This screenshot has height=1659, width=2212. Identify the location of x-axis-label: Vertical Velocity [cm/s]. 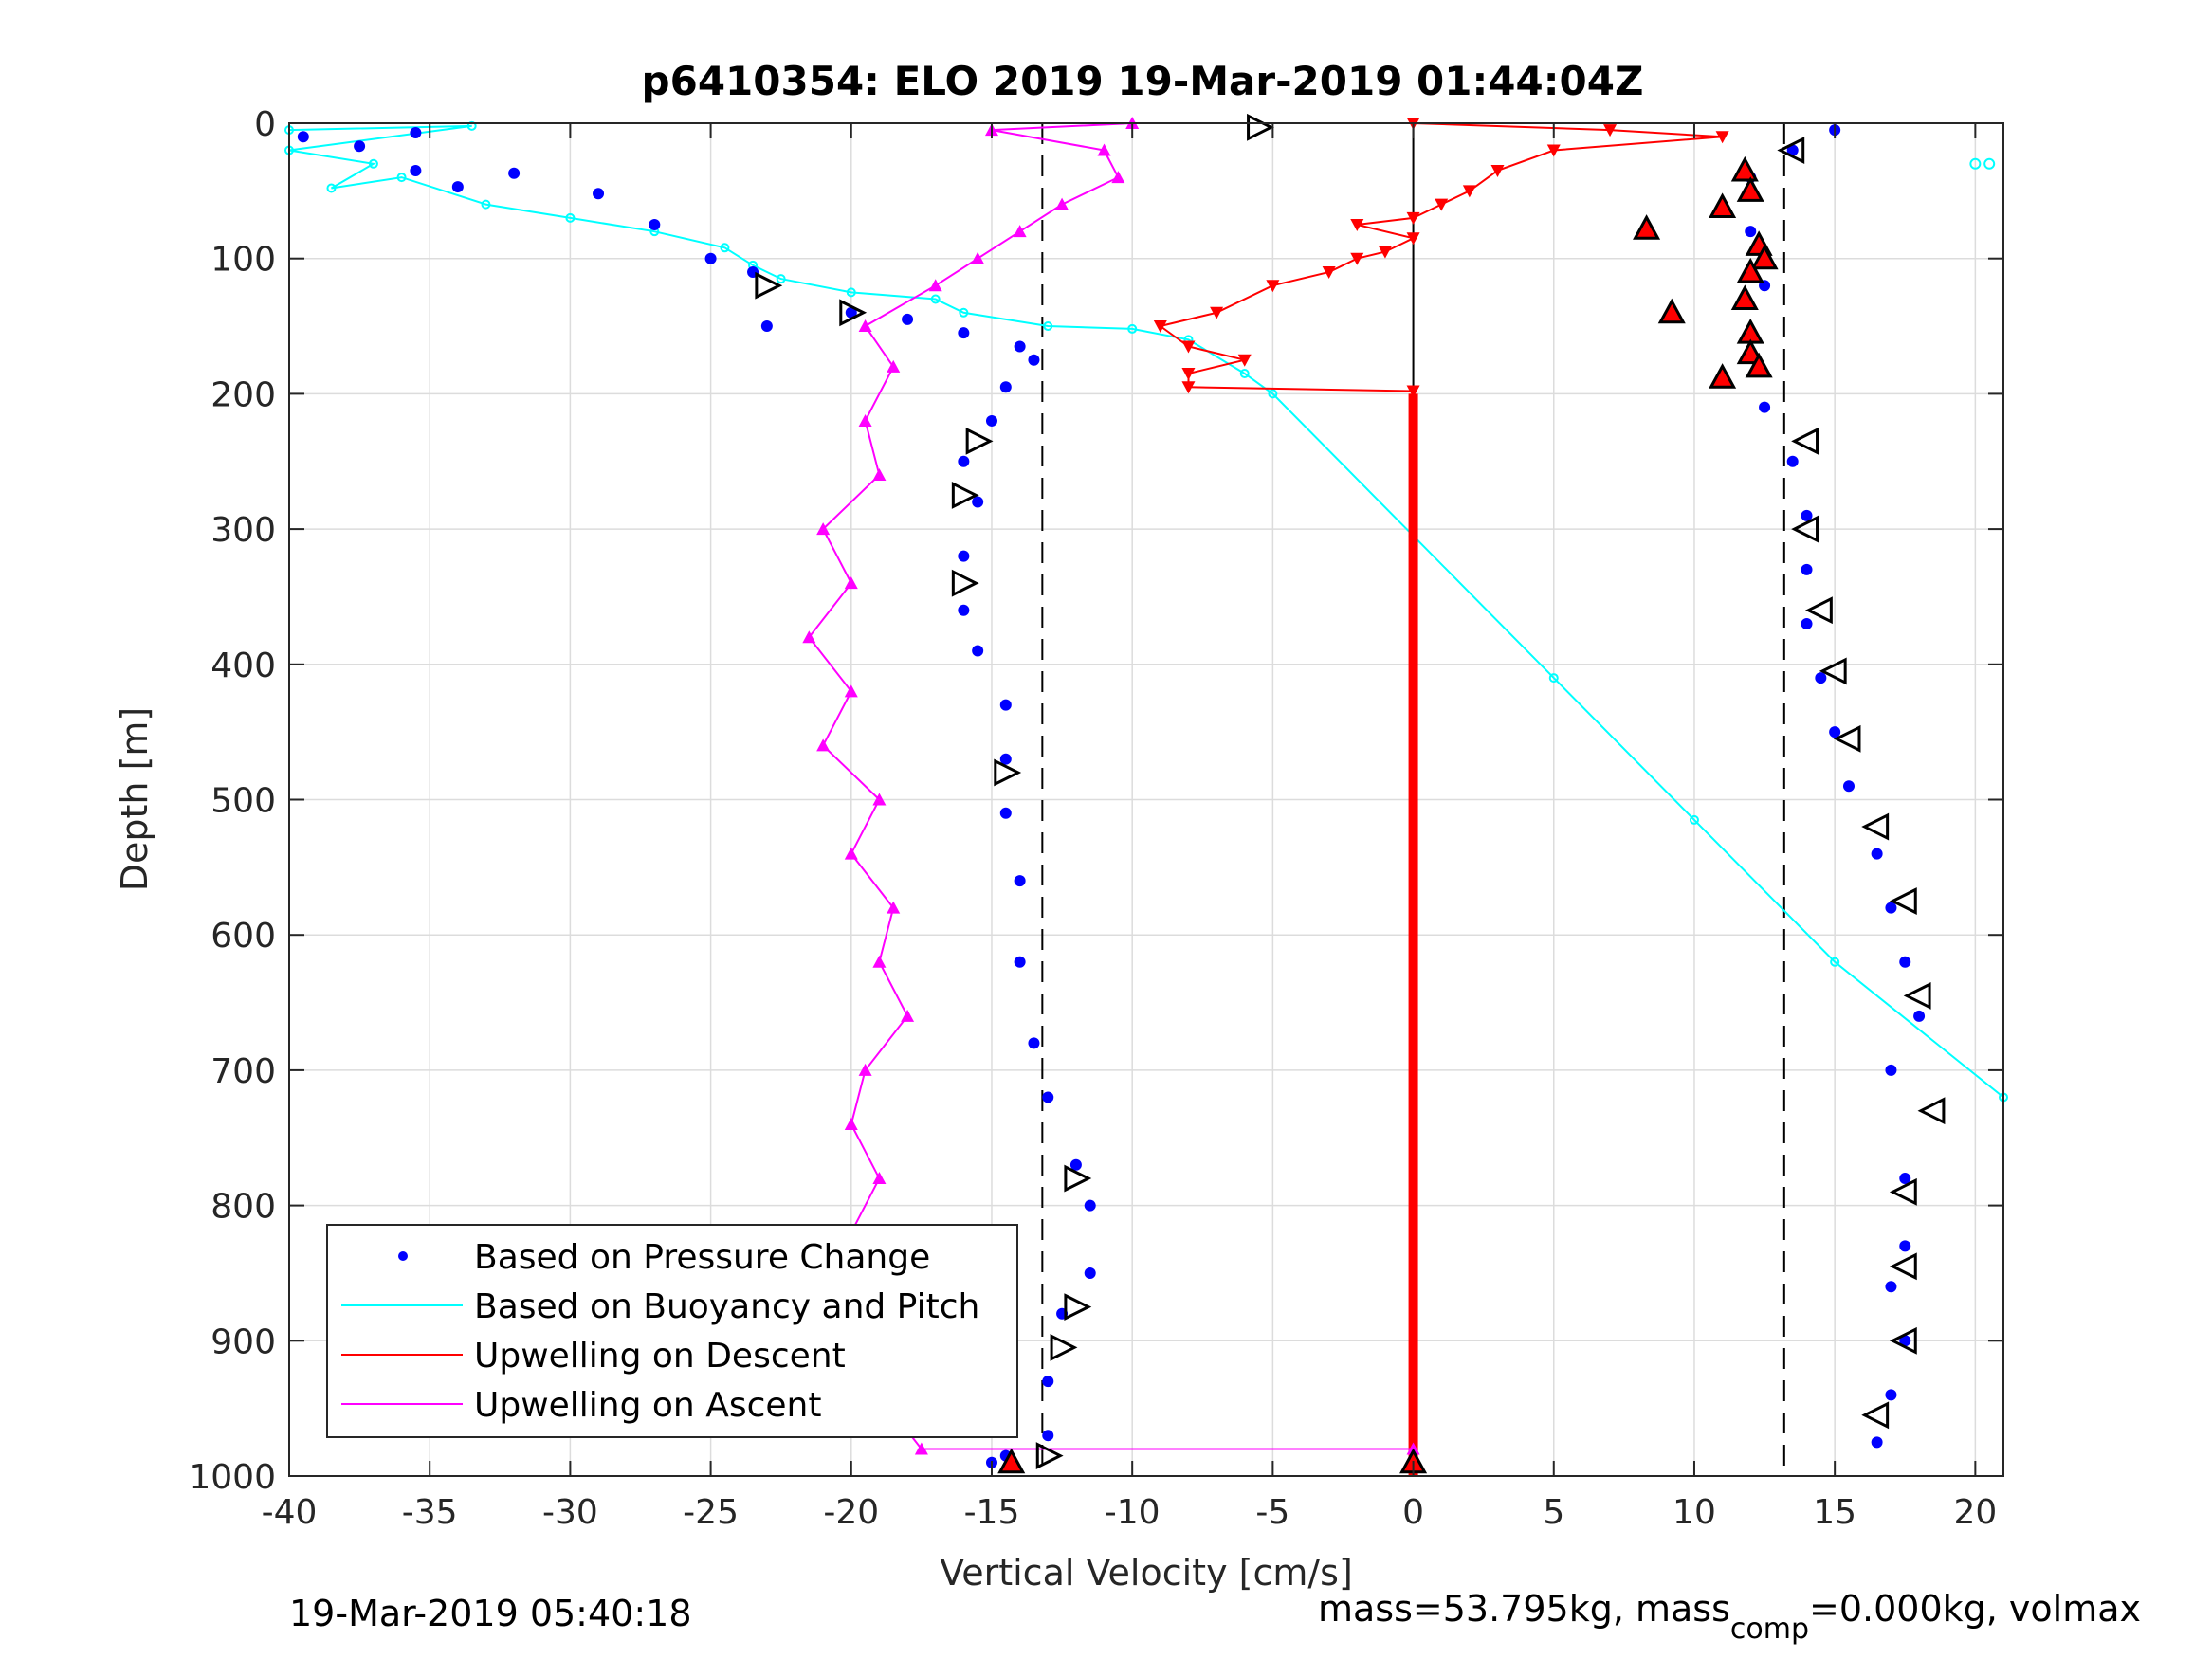
(1146, 1573).